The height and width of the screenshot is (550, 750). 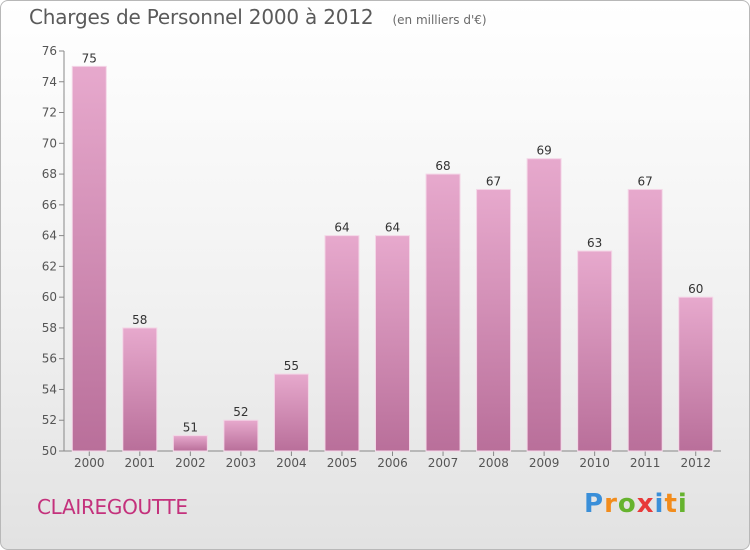 I want to click on x-tick-label: 2005, so click(x=342, y=463).